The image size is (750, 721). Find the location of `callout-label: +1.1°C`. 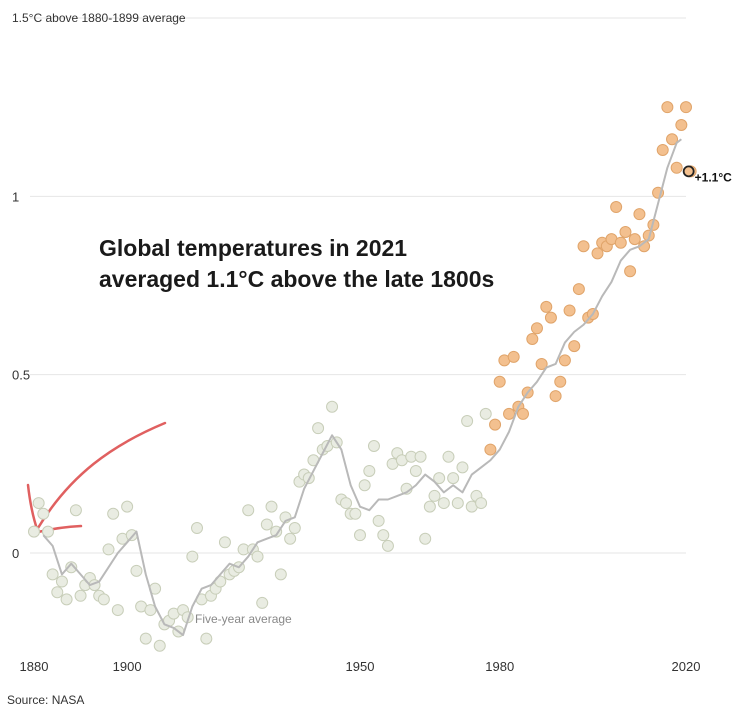

callout-label: +1.1°C is located at coordinates (713, 177).